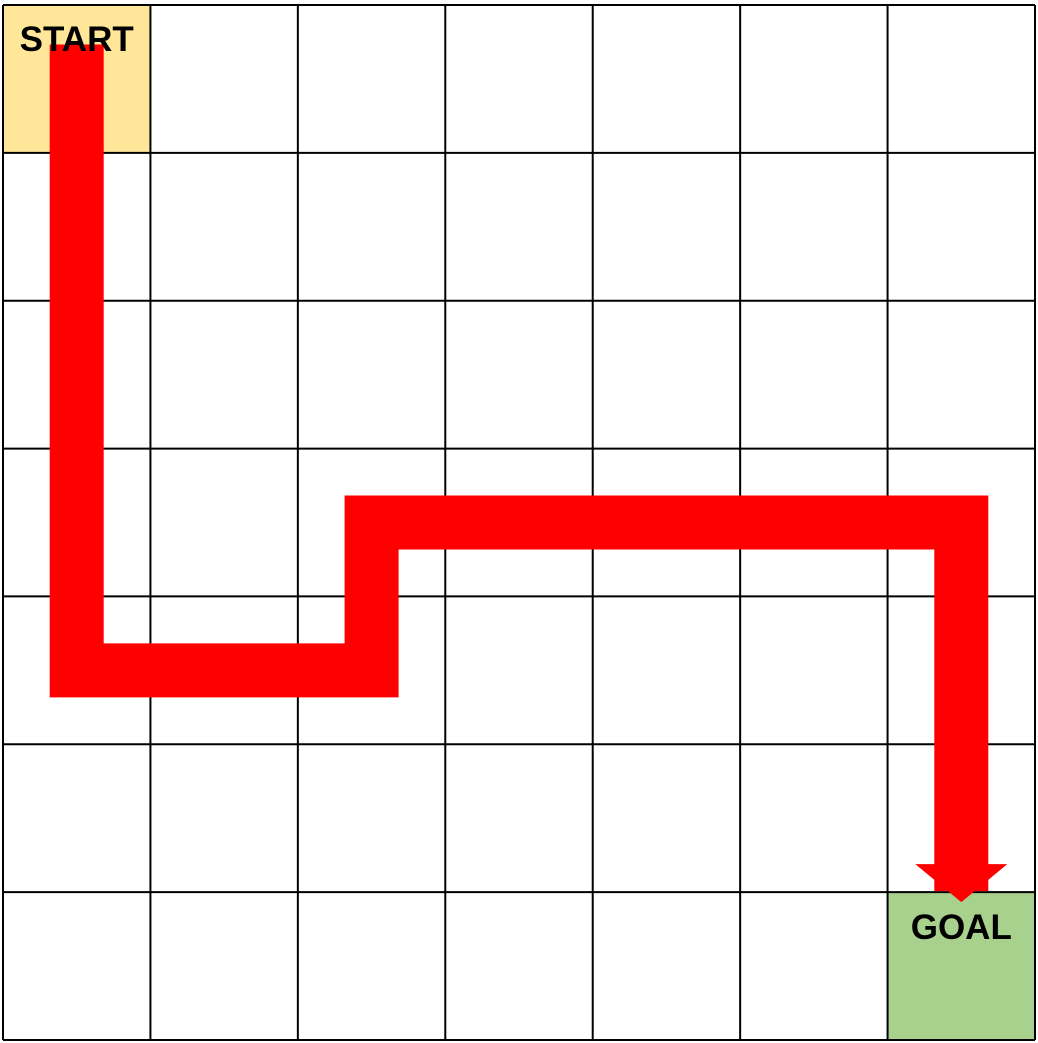 This screenshot has height=1043, width=1038. What do you see at coordinates (961, 966) in the screenshot?
I see `goal-cell` at bounding box center [961, 966].